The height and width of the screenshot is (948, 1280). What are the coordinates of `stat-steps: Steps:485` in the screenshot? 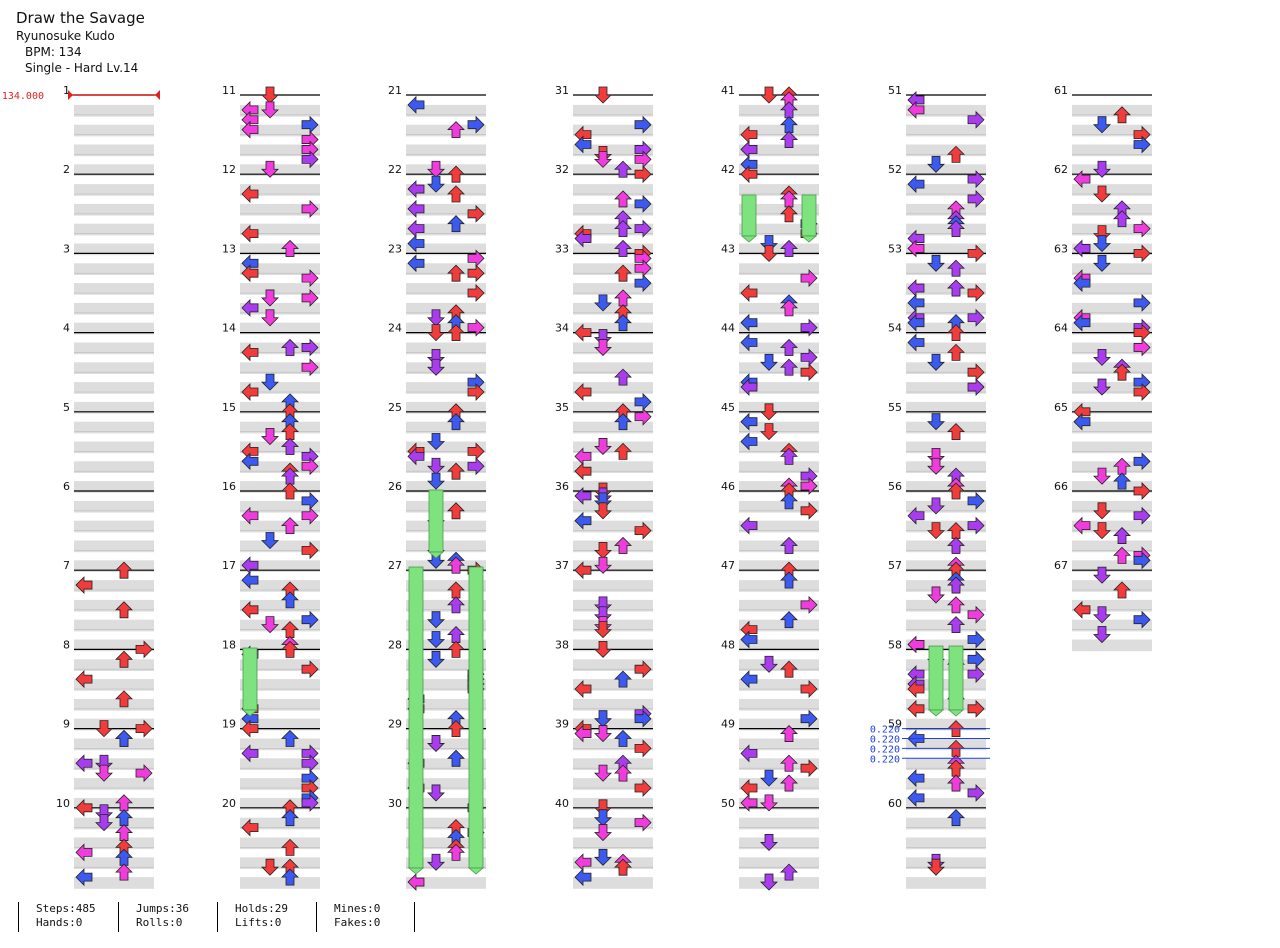 It's located at (66, 908).